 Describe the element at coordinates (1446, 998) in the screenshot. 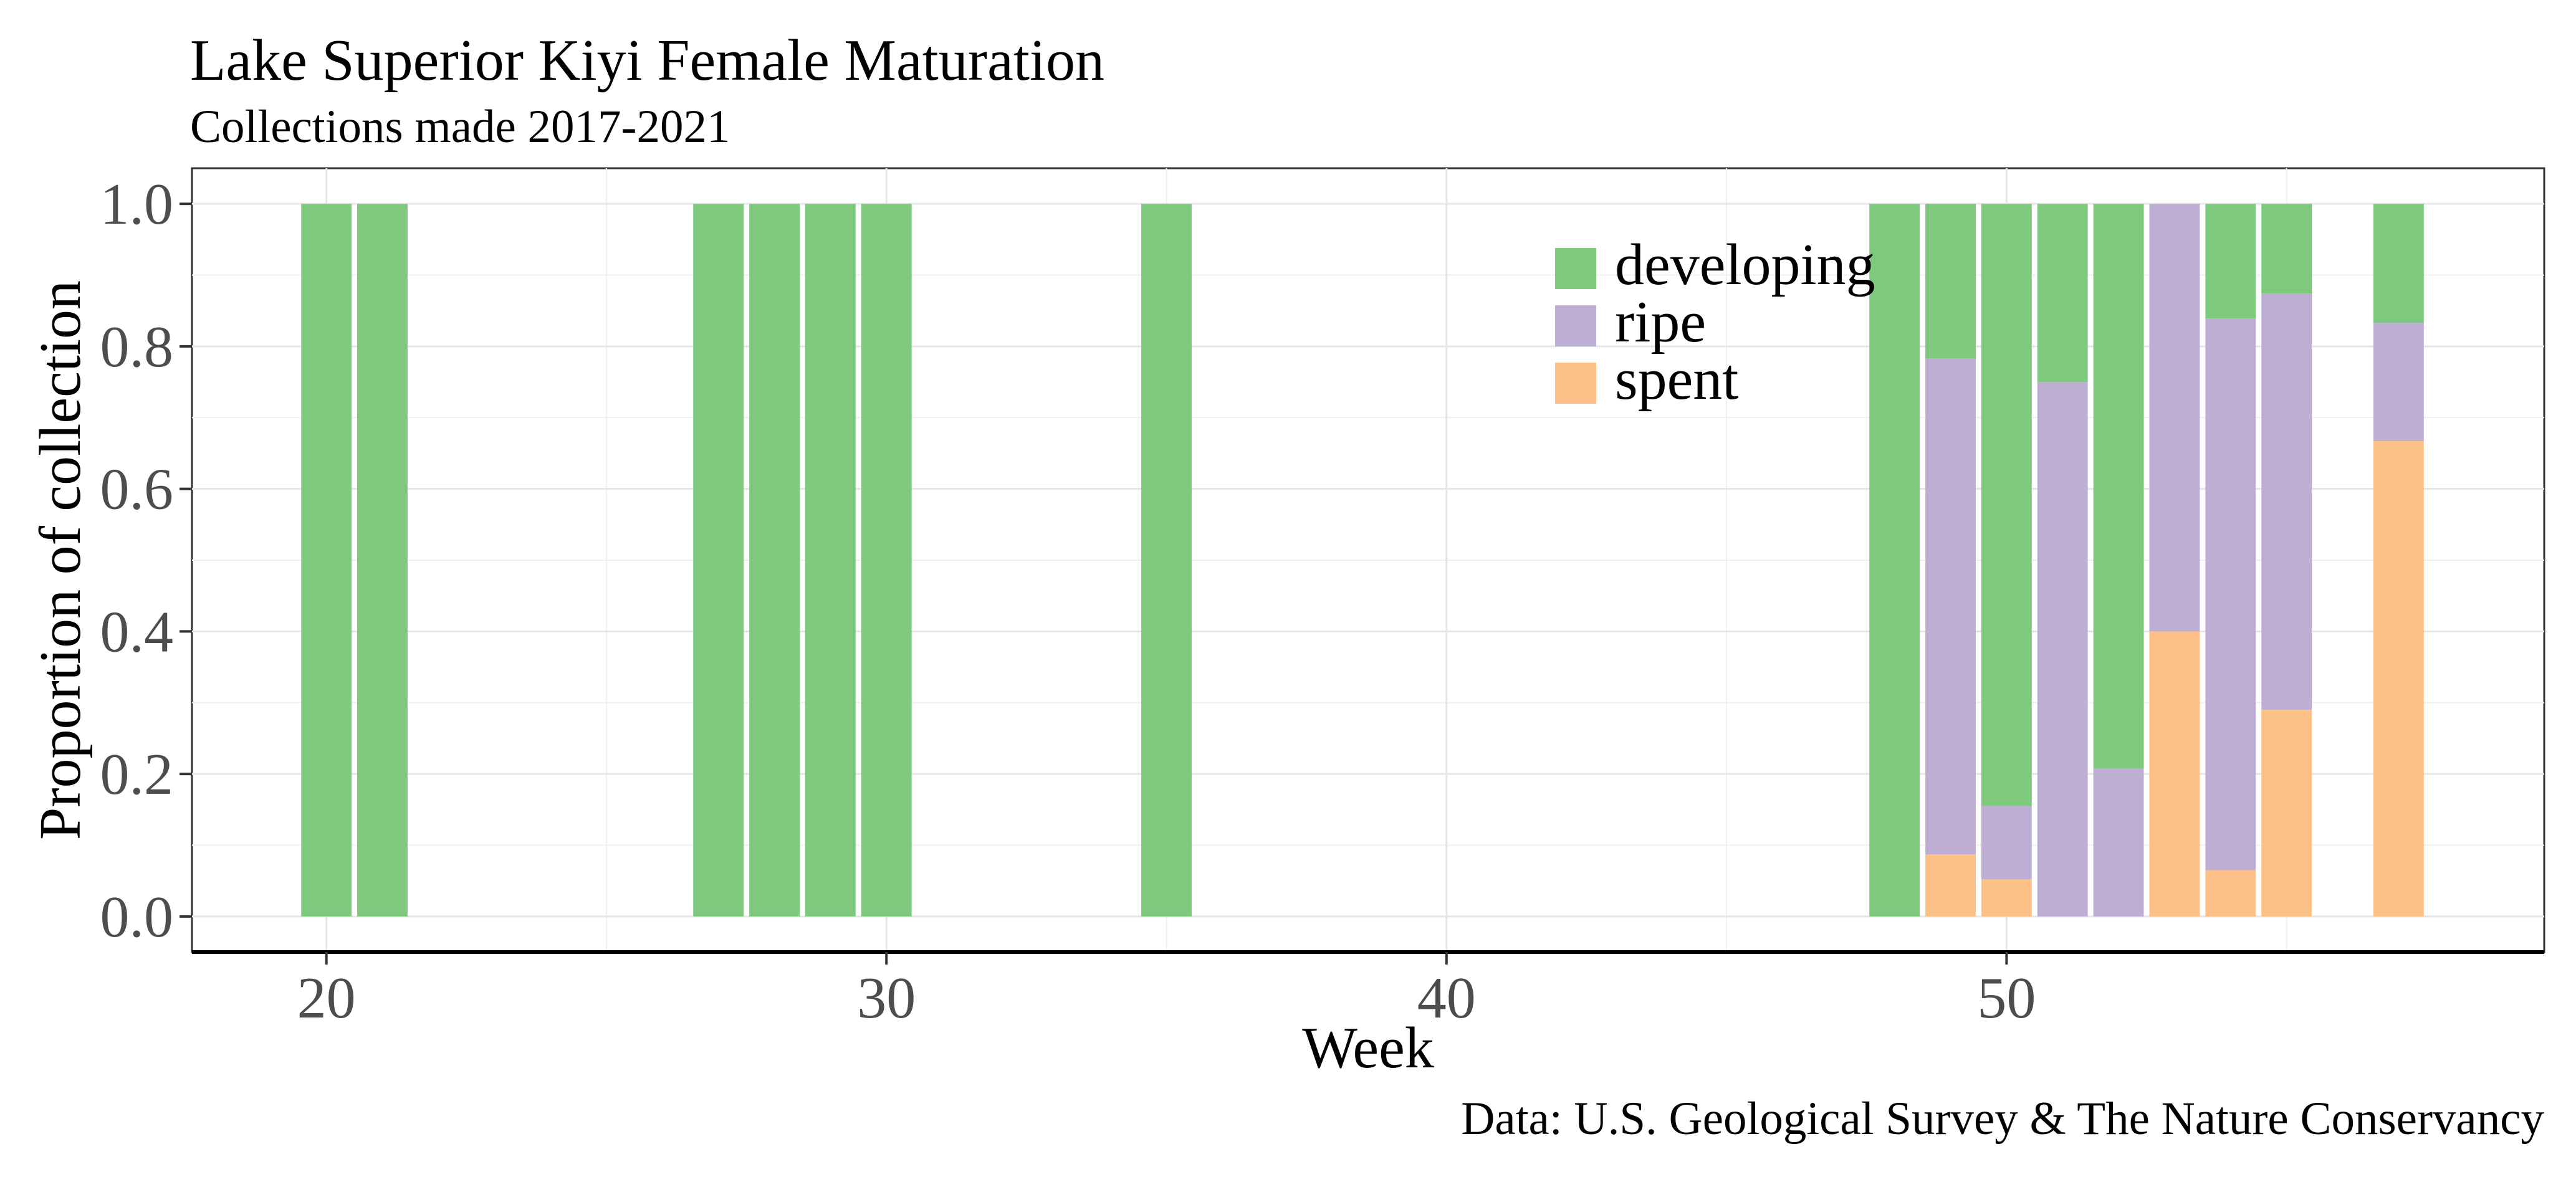

I see `x-tick-label: 40` at that location.